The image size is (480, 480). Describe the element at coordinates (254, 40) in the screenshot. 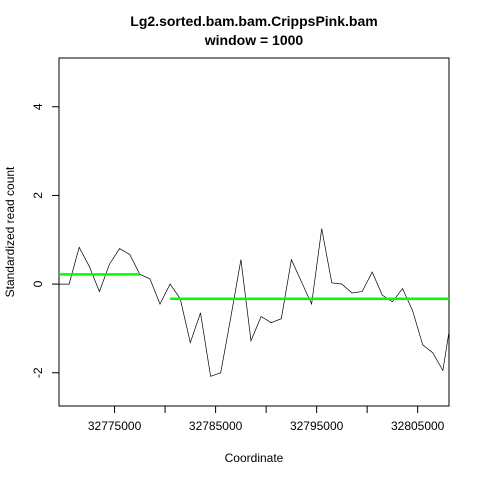

I see `chart-subtitle: window = 1000` at that location.